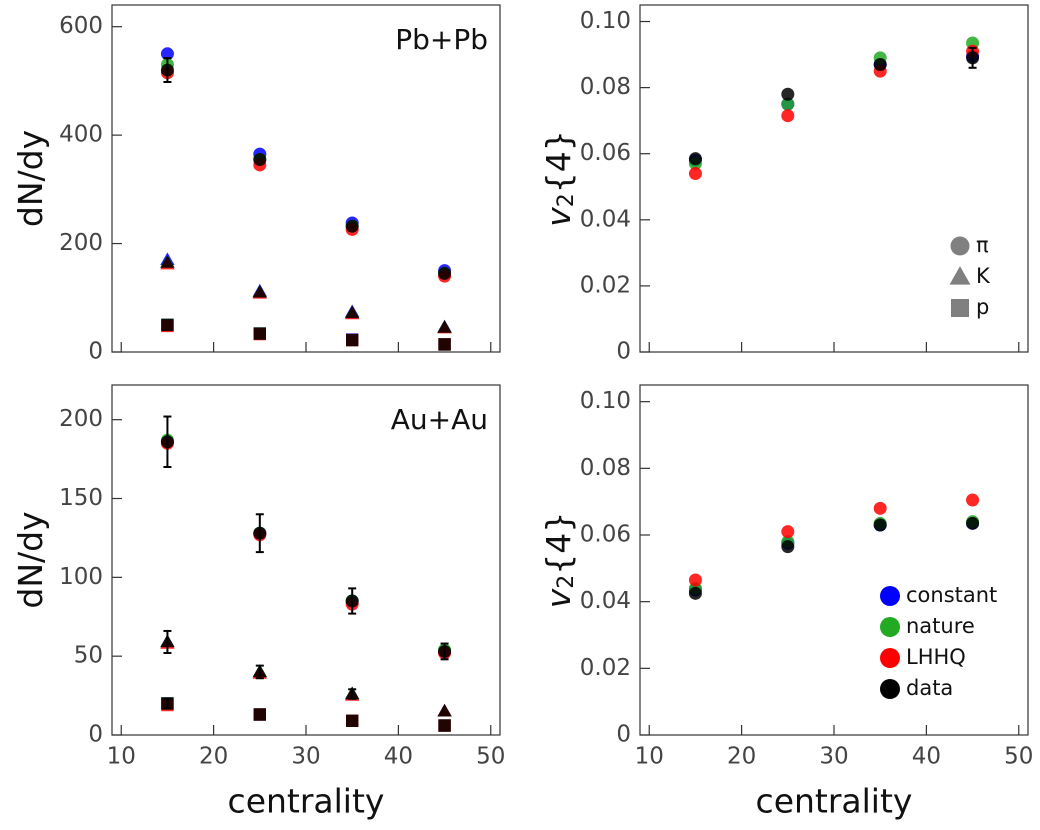 The image size is (1040, 830). Describe the element at coordinates (441, 39) in the screenshot. I see `panel-label: Pb+Pb` at that location.